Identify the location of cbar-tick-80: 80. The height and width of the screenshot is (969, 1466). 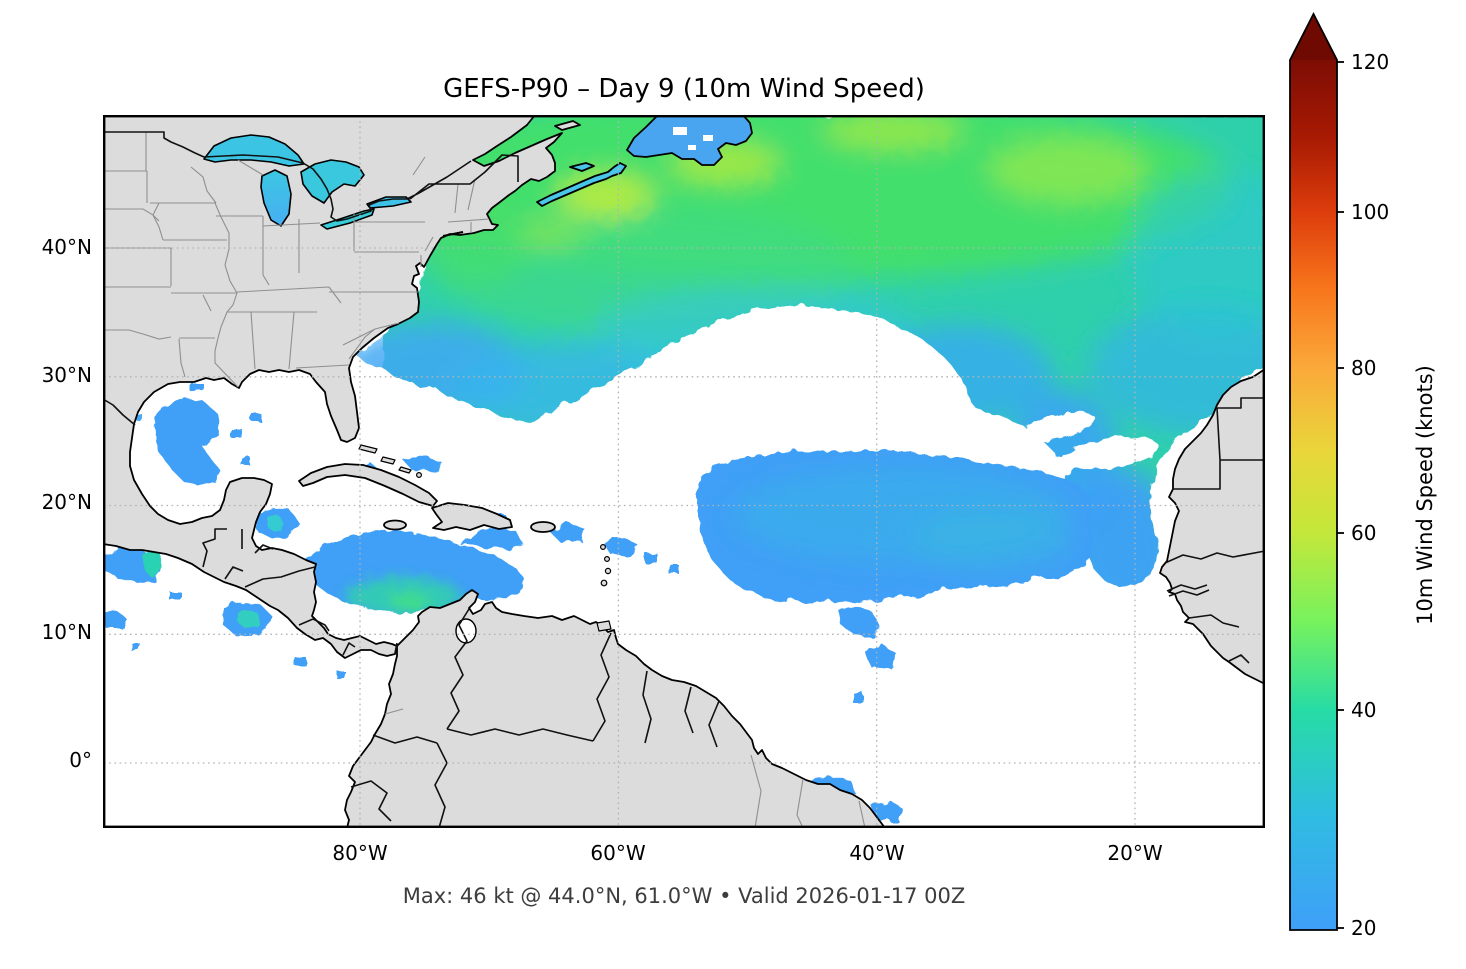
(1363, 368).